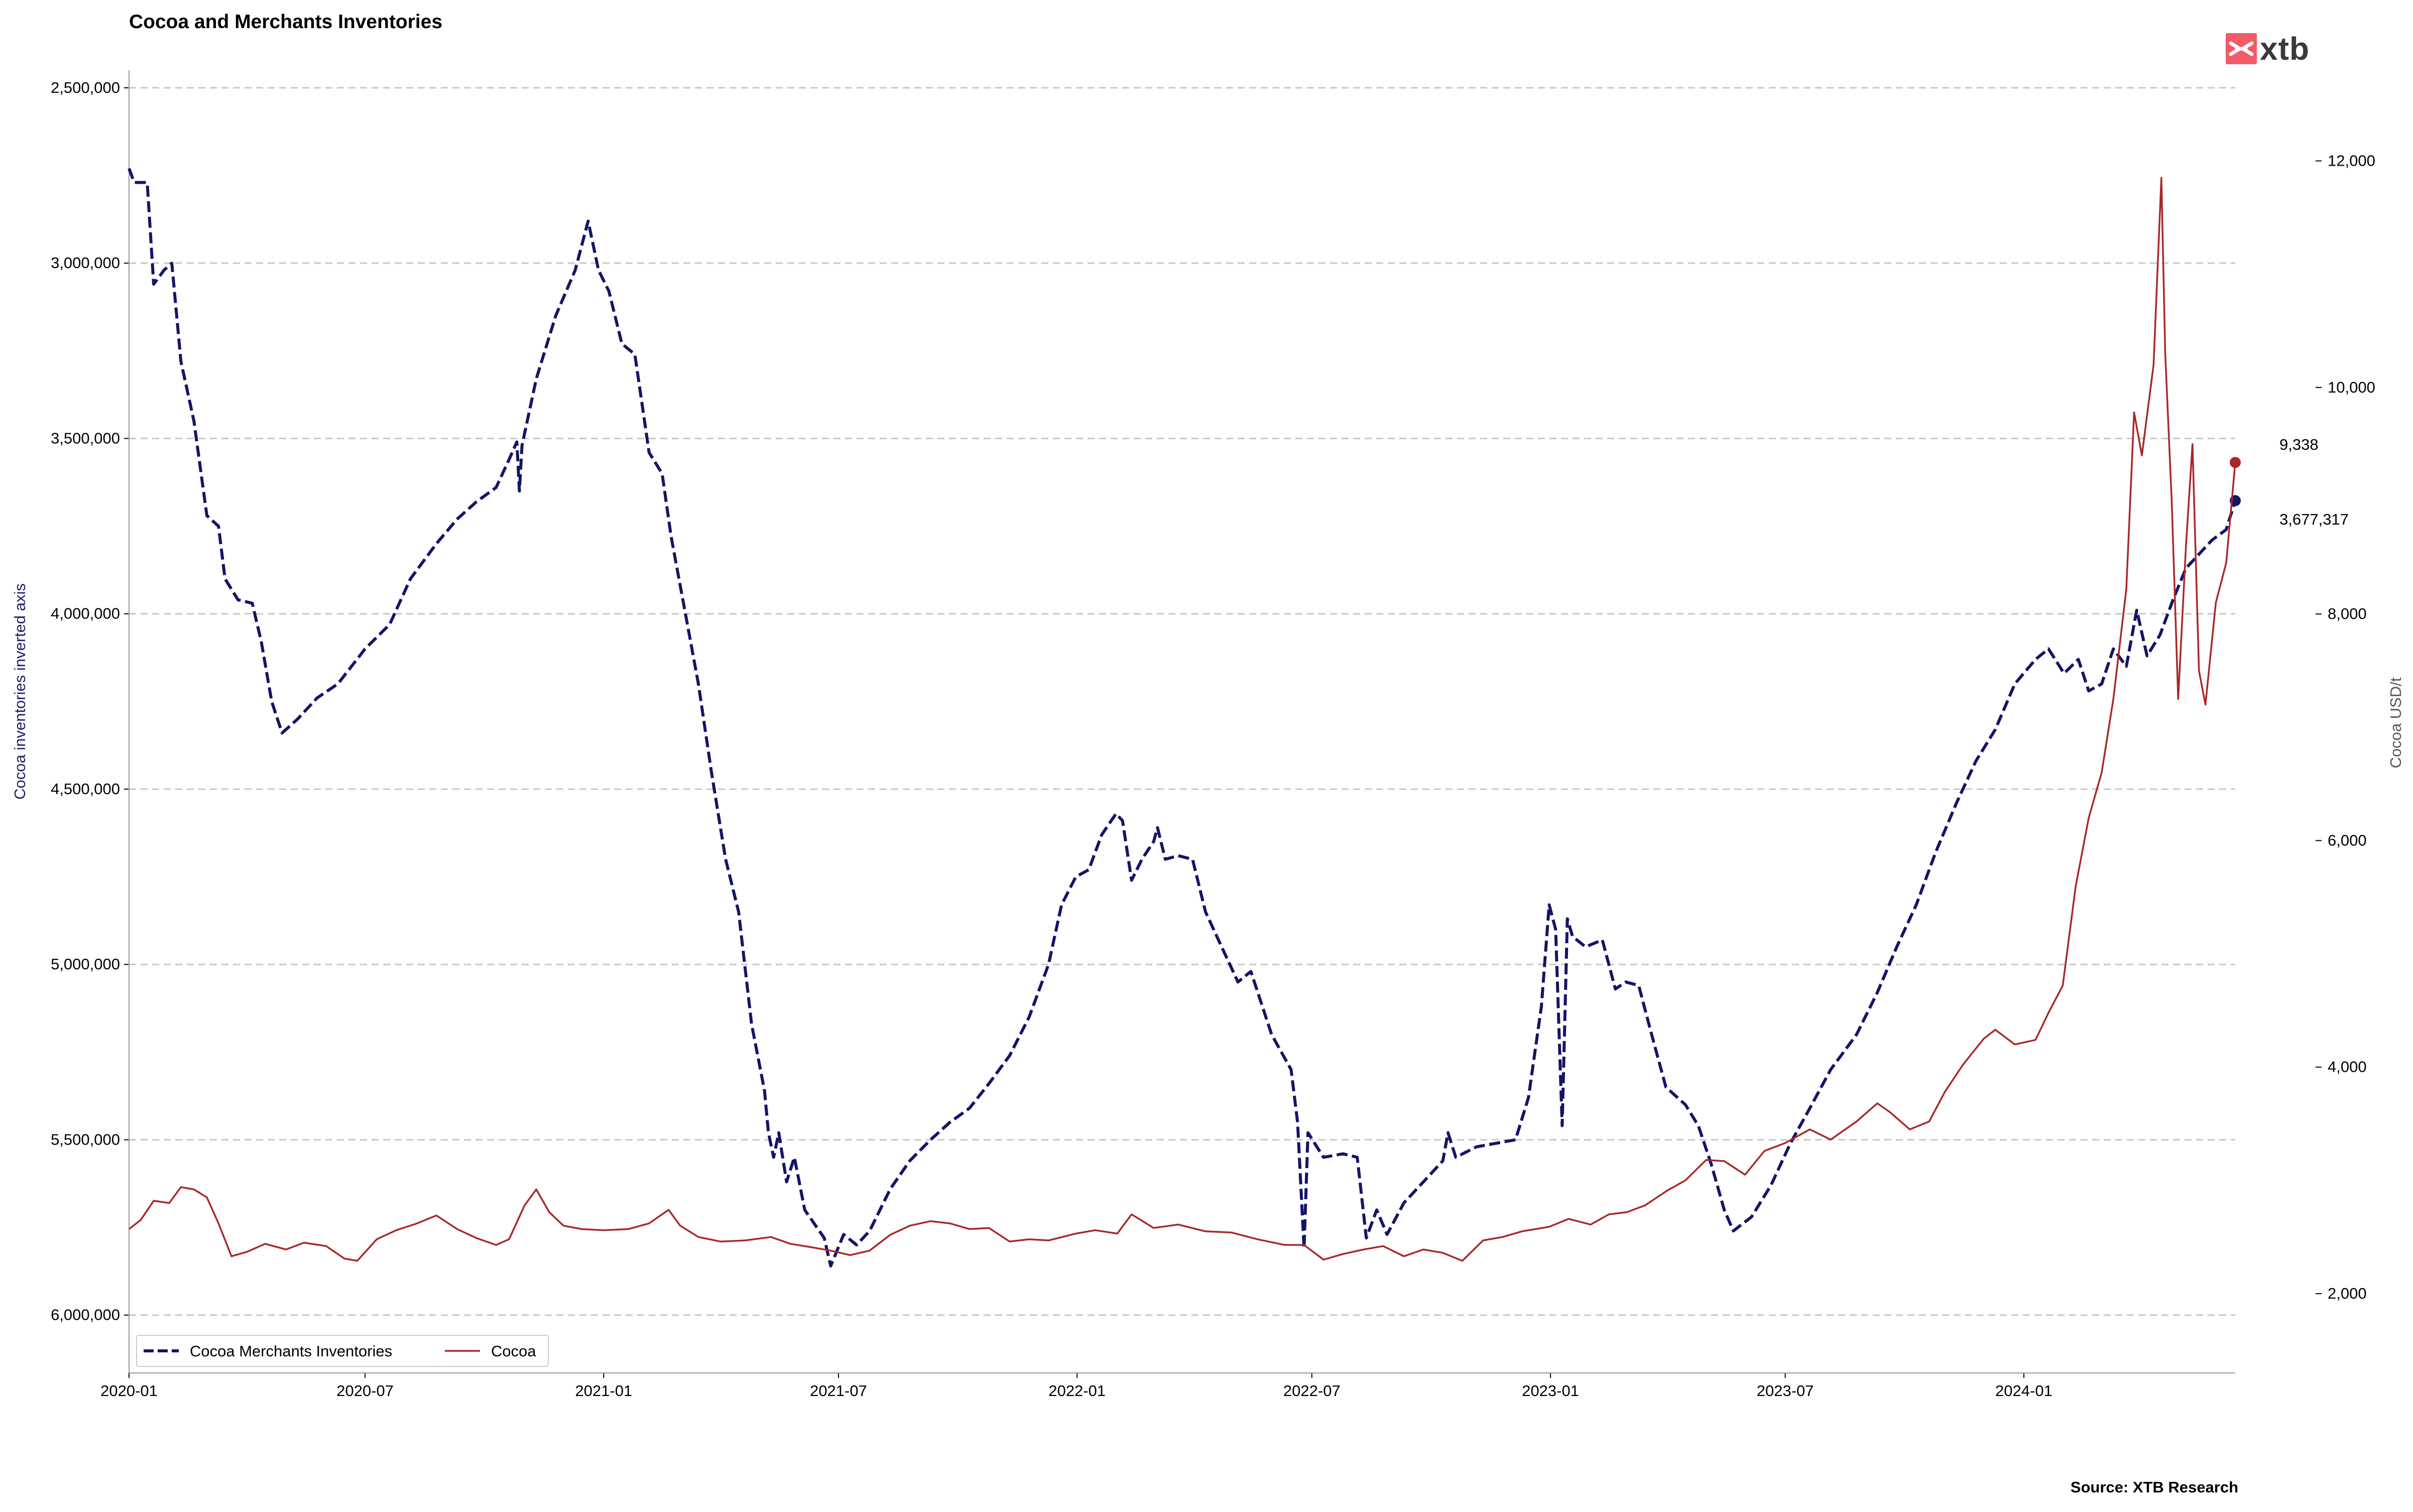  What do you see at coordinates (85, 789) in the screenshot?
I see `left-axis-tick-label: 4,500,000` at bounding box center [85, 789].